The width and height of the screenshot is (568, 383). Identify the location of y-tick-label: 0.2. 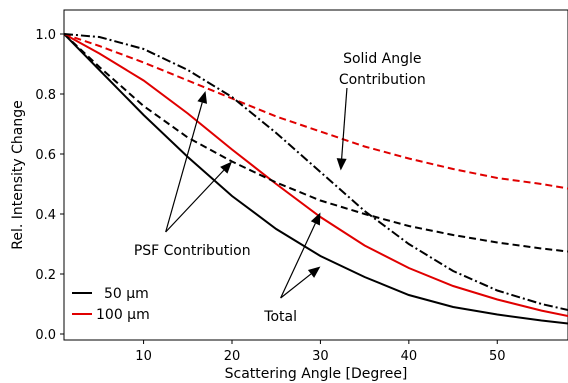
(45, 275).